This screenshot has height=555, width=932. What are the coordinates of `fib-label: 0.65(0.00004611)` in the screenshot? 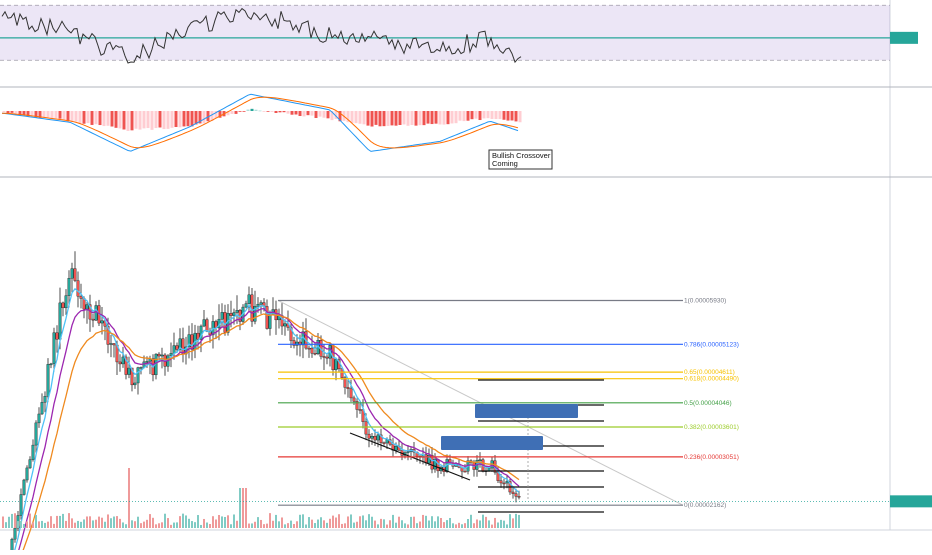 It's located at (709, 372).